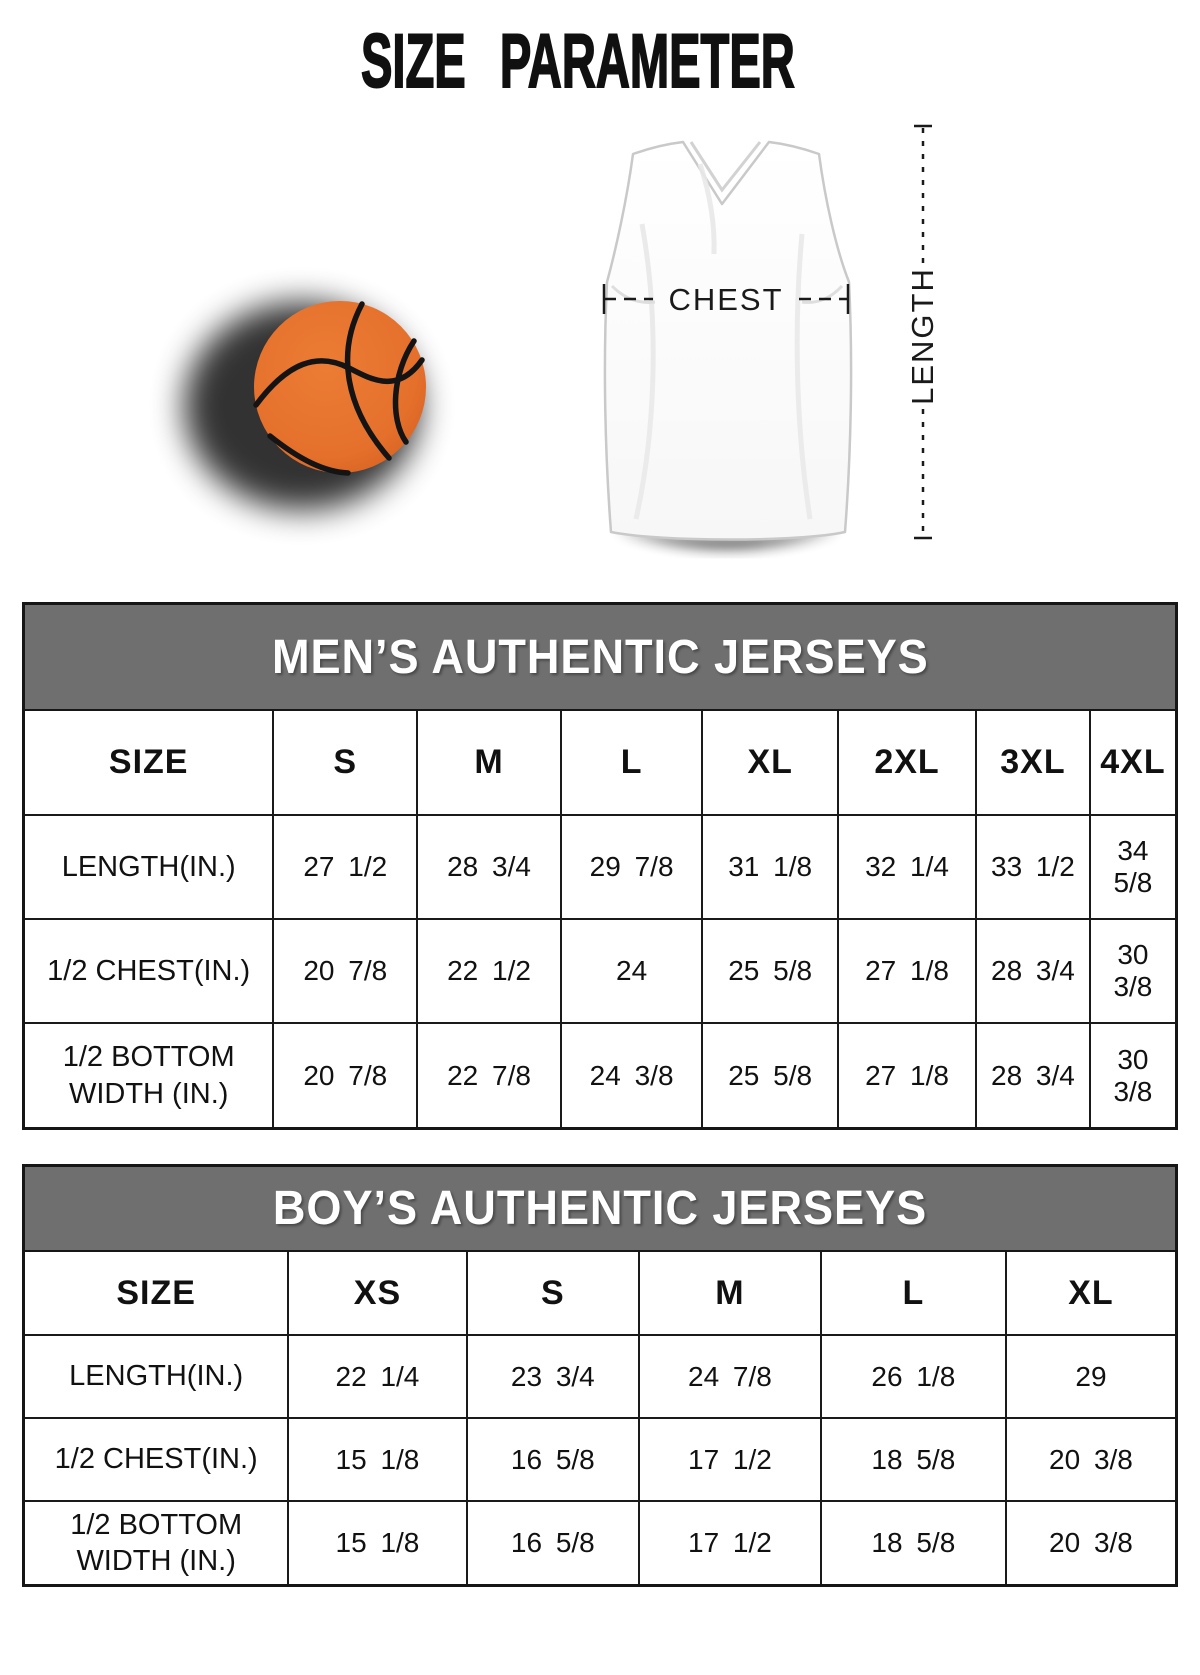  Describe the element at coordinates (730, 1376) in the screenshot. I see `size-value-cell: 24 7/8` at that location.